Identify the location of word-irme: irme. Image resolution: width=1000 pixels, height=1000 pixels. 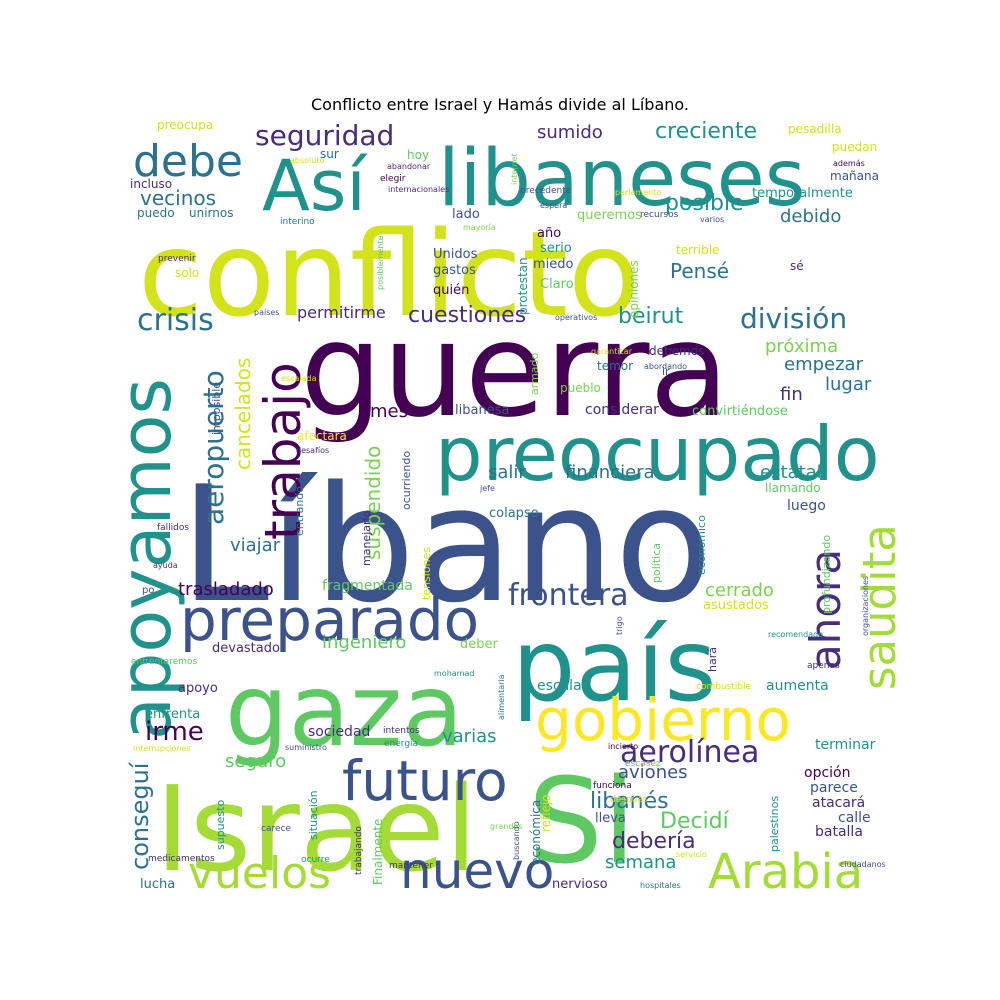
(174, 732).